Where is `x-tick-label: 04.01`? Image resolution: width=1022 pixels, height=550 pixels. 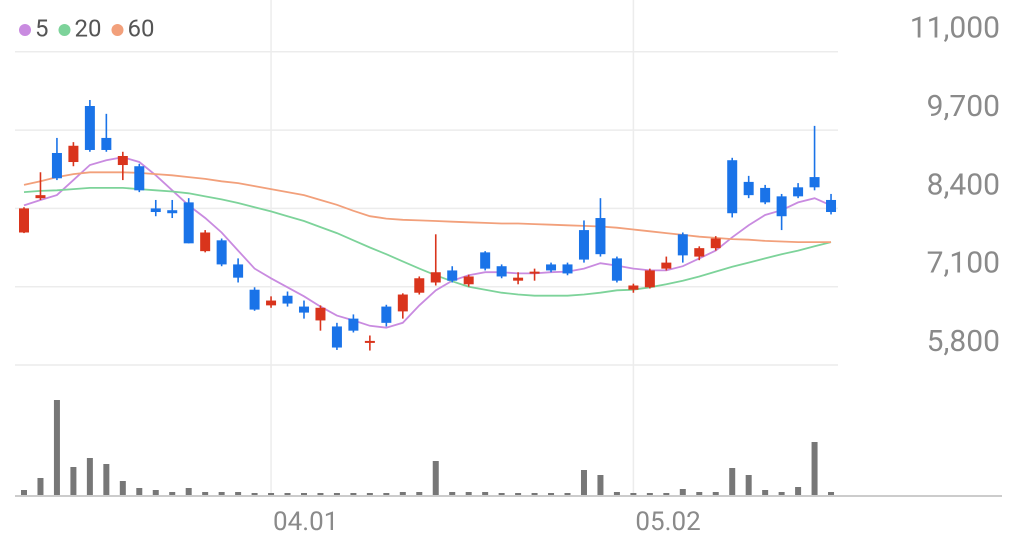 x-tick-label: 04.01 is located at coordinates (305, 522).